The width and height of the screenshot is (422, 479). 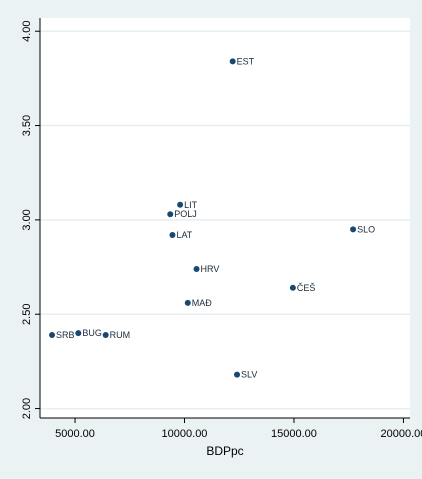 What do you see at coordinates (401, 434) in the screenshot?
I see `x-tick-label: 20000.00` at bounding box center [401, 434].